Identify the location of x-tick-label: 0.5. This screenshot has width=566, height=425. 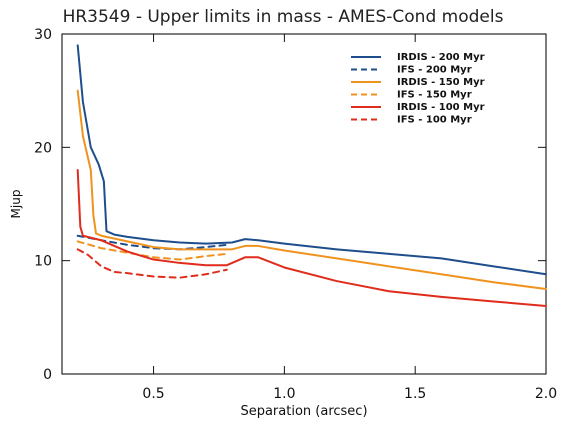
(153, 394).